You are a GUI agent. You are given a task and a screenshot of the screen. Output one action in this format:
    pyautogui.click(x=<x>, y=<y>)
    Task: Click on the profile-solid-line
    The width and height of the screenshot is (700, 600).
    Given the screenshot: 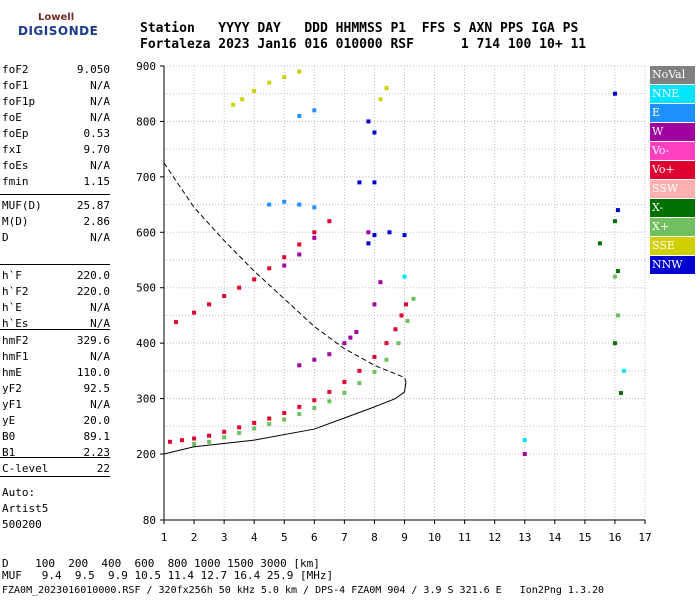 What is the action you would take?
    pyautogui.click(x=285, y=418)
    